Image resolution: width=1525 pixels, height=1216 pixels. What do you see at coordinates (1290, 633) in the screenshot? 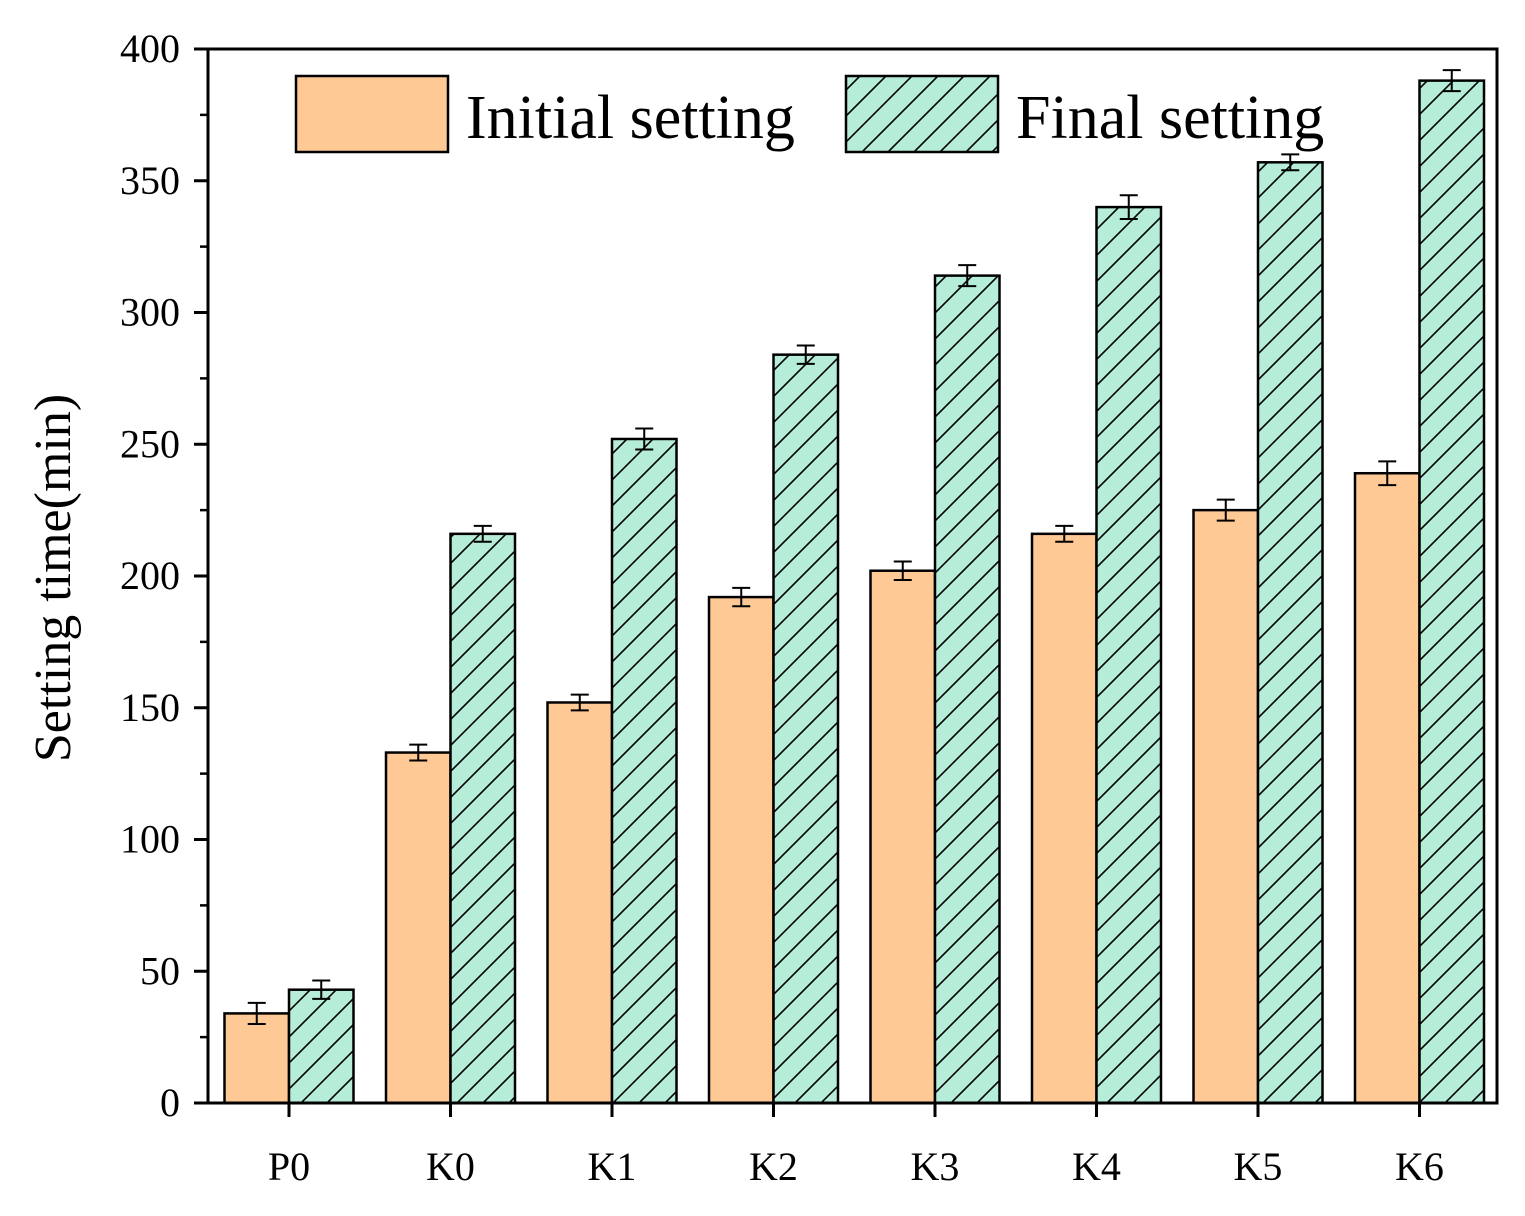
I see `bar-final-setting-k5` at bounding box center [1290, 633].